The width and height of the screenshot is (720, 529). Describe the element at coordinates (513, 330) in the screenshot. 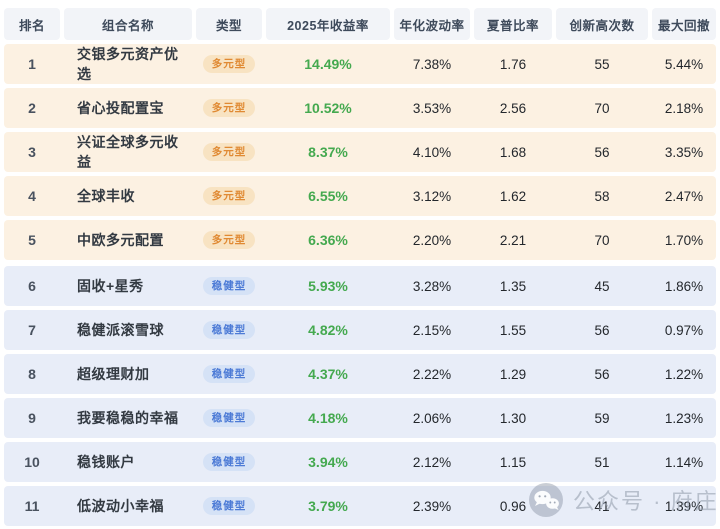

I see `sharpe-value: 1.55` at that location.